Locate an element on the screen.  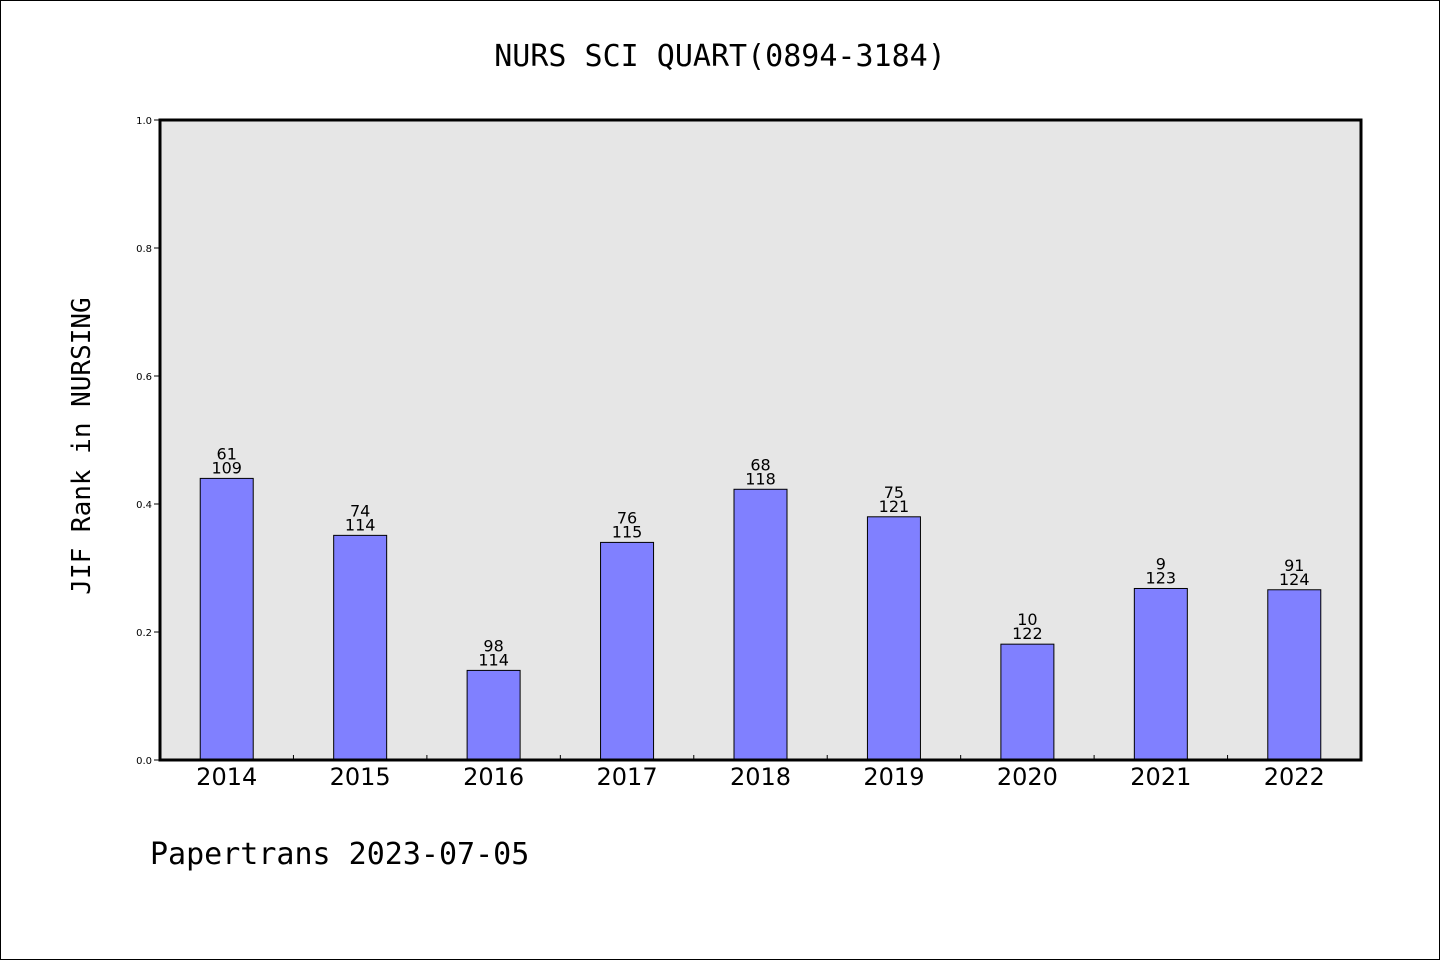
bar-total-label: 109 is located at coordinates (226, 467).